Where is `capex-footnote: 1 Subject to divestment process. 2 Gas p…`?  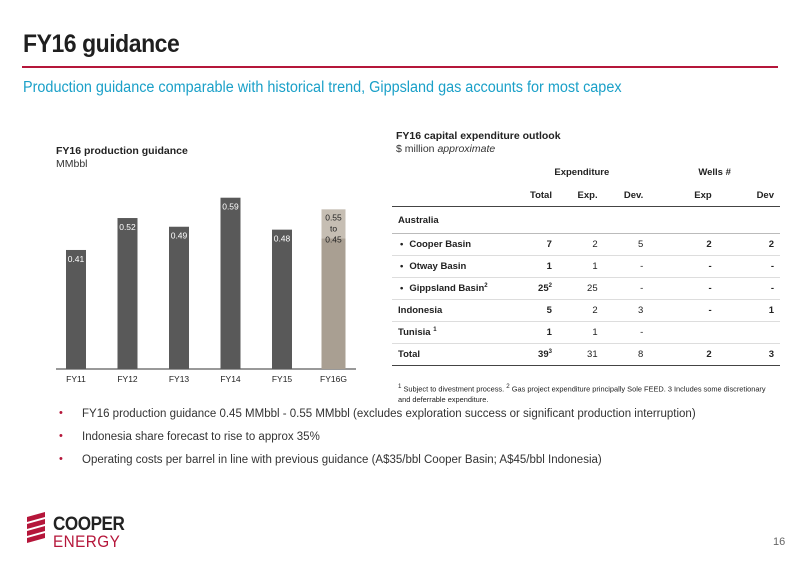
capex-footnote: 1 Subject to divestment process. 2 Gas p… is located at coordinates (582, 394).